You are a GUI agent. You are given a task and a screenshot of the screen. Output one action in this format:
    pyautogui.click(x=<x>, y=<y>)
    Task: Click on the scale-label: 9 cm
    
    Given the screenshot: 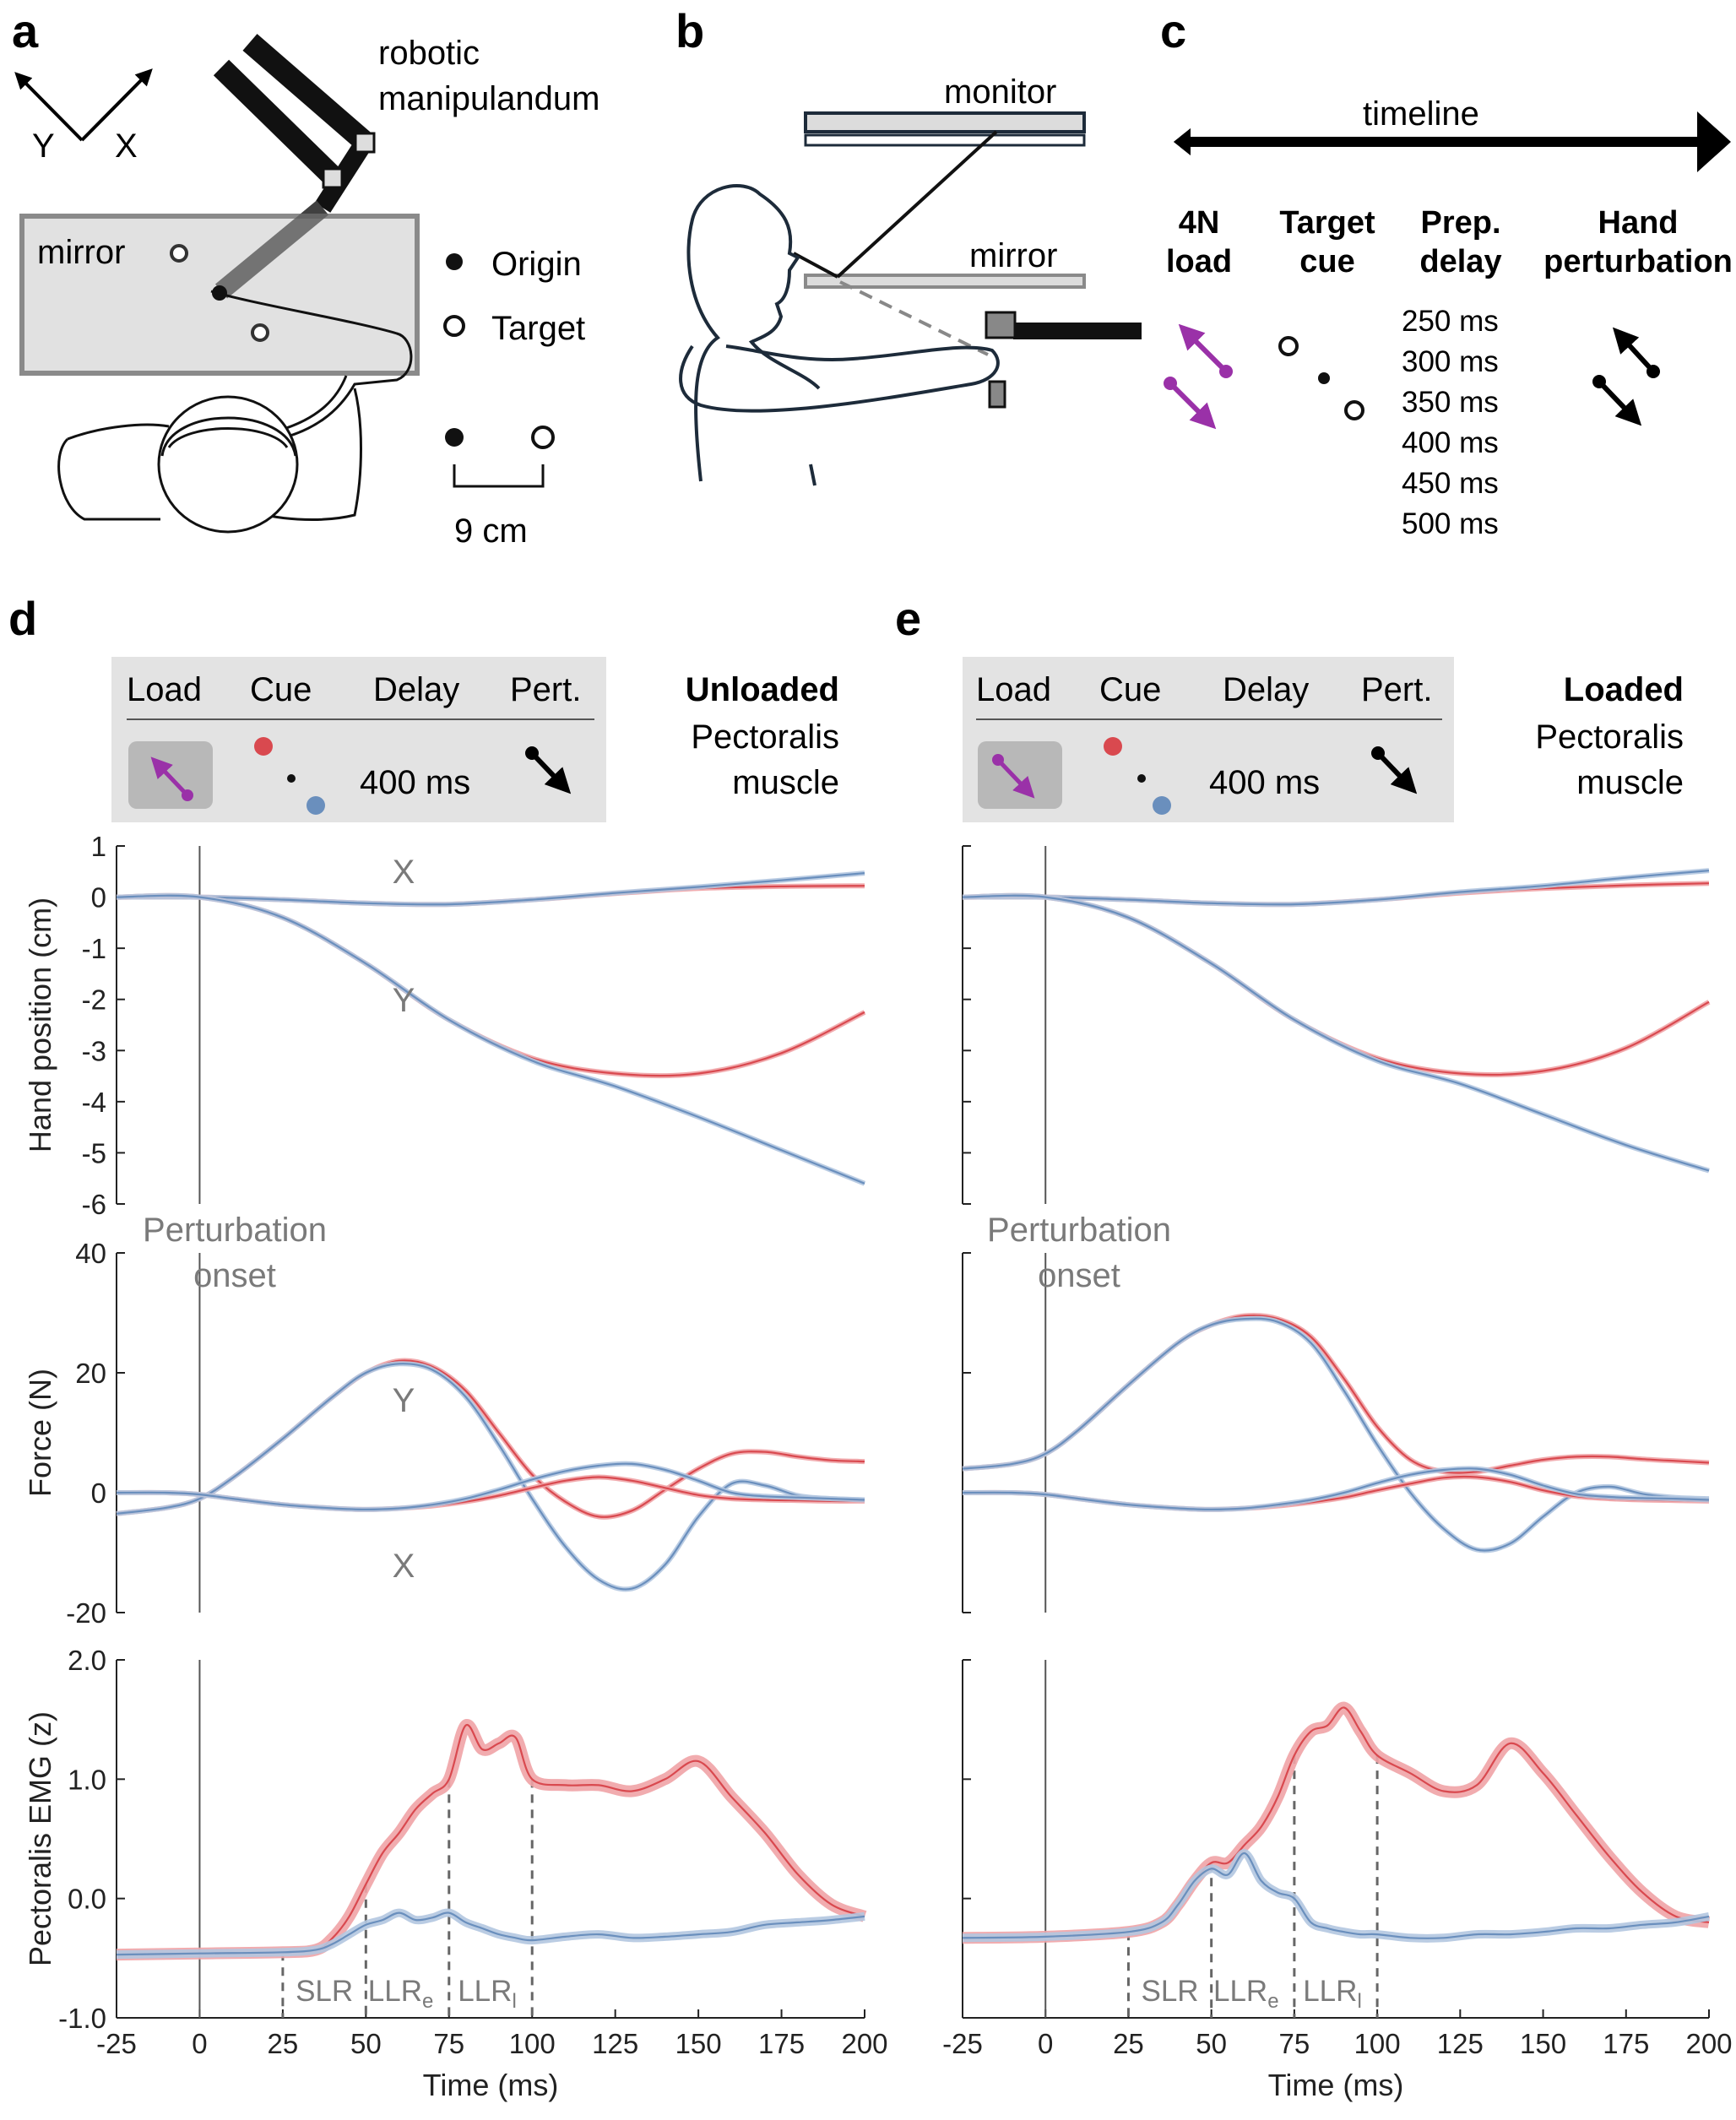 What is the action you would take?
    pyautogui.click(x=491, y=531)
    